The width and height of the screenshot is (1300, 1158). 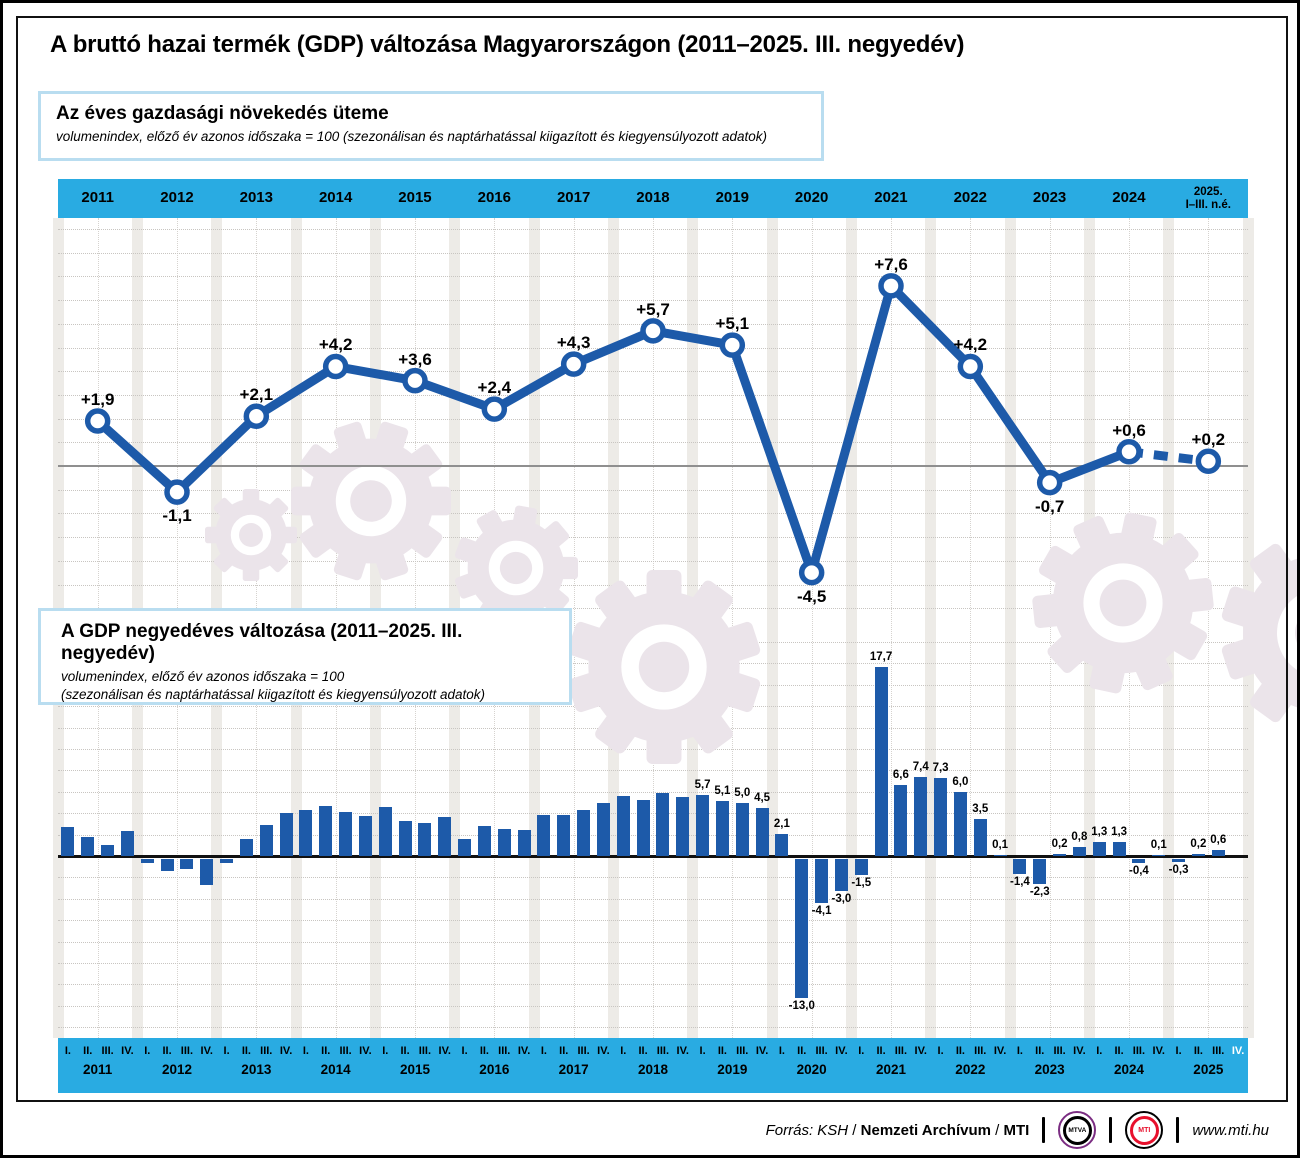 What do you see at coordinates (256, 198) in the screenshot?
I see `year-header-cell: 2013` at bounding box center [256, 198].